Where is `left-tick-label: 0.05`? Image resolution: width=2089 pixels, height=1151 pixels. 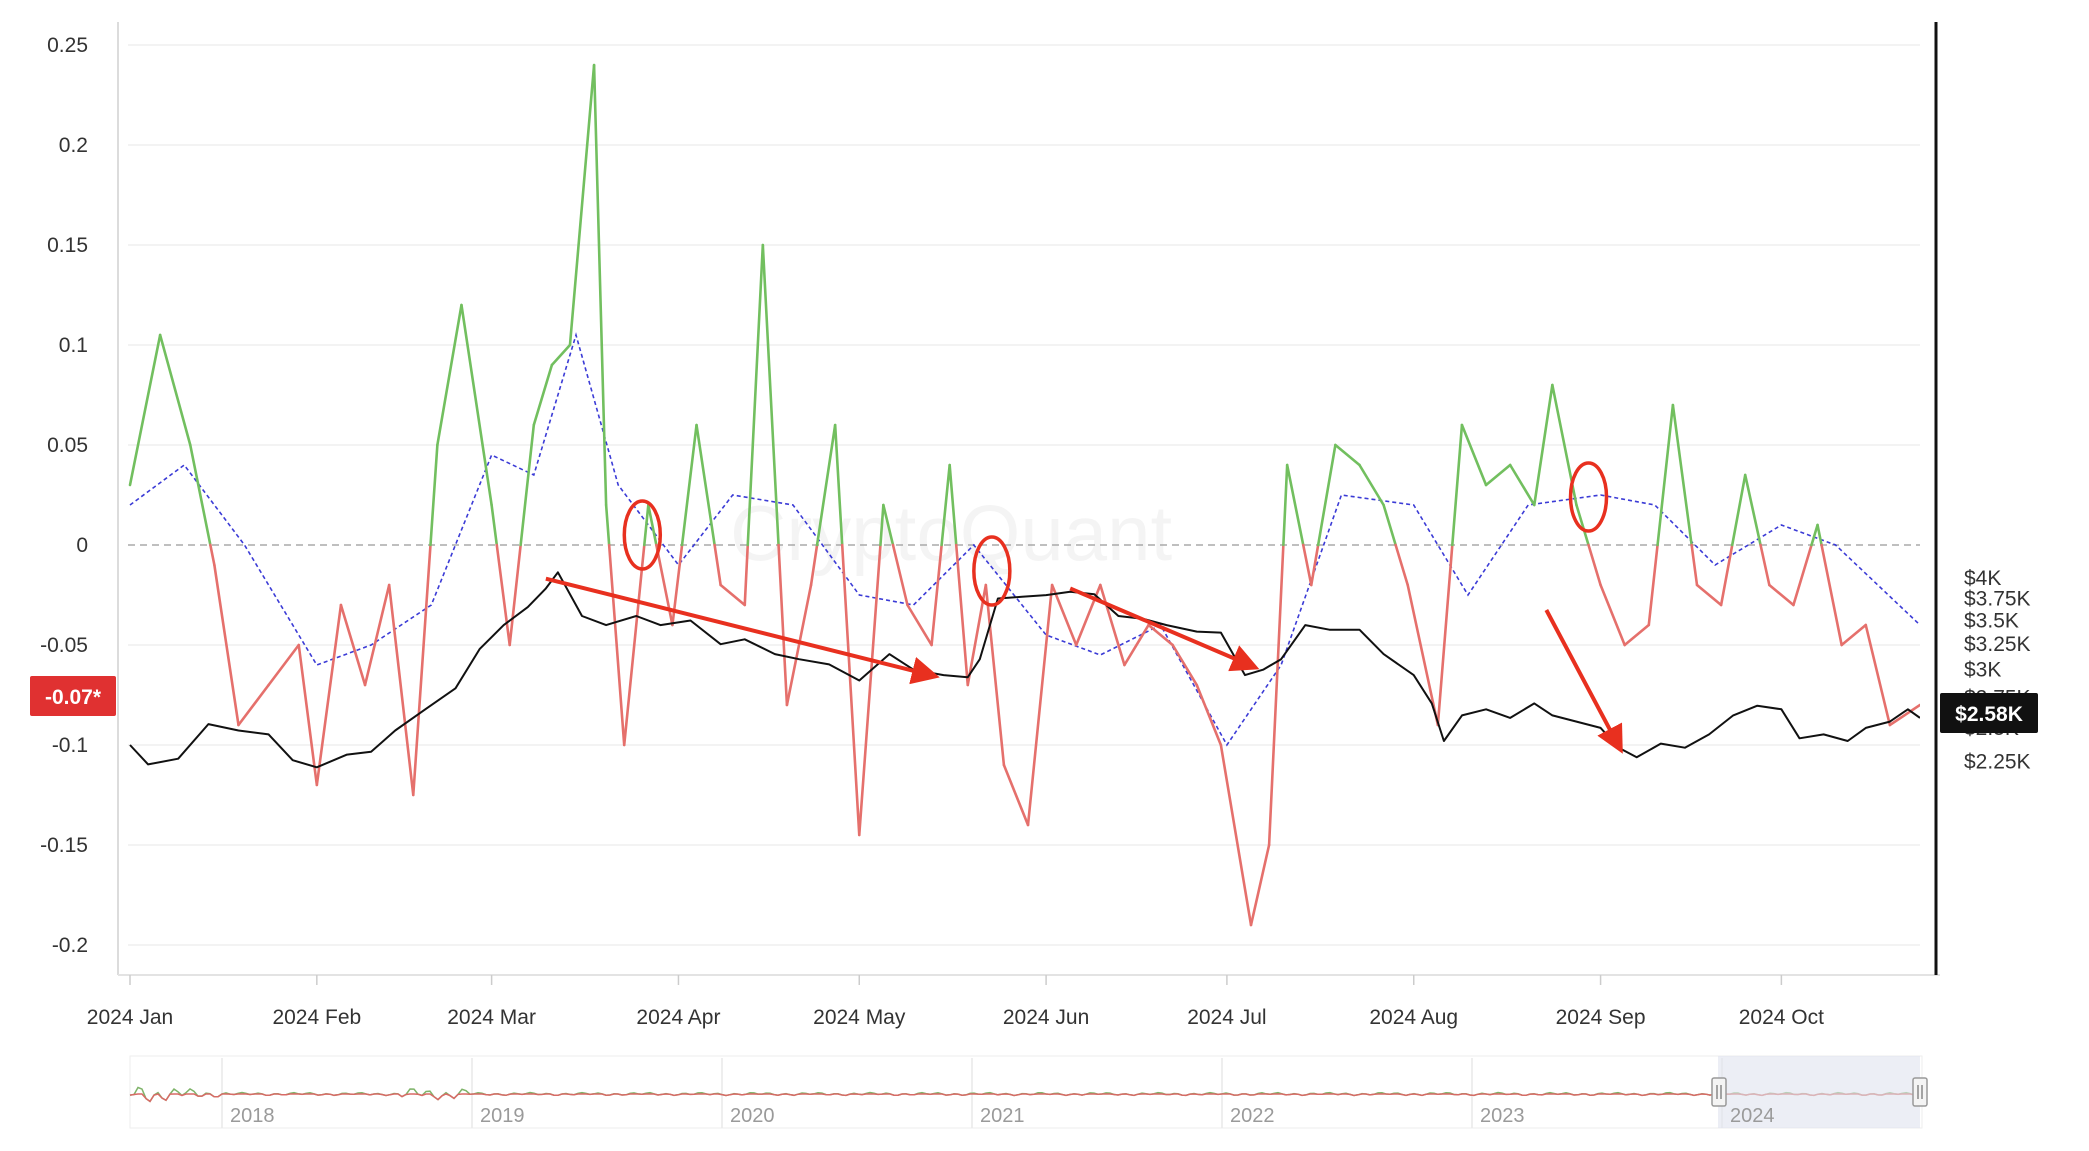
left-tick-label: 0.05 is located at coordinates (67, 445).